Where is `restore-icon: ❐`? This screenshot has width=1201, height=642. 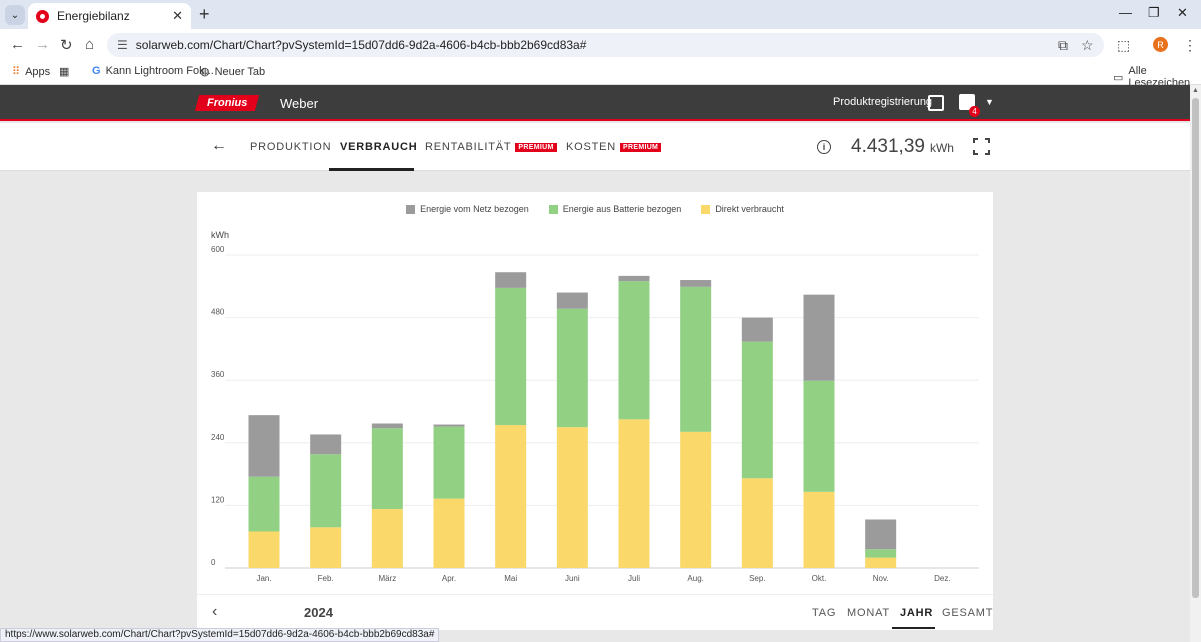
restore-icon: ❐ is located at coordinates (1154, 12).